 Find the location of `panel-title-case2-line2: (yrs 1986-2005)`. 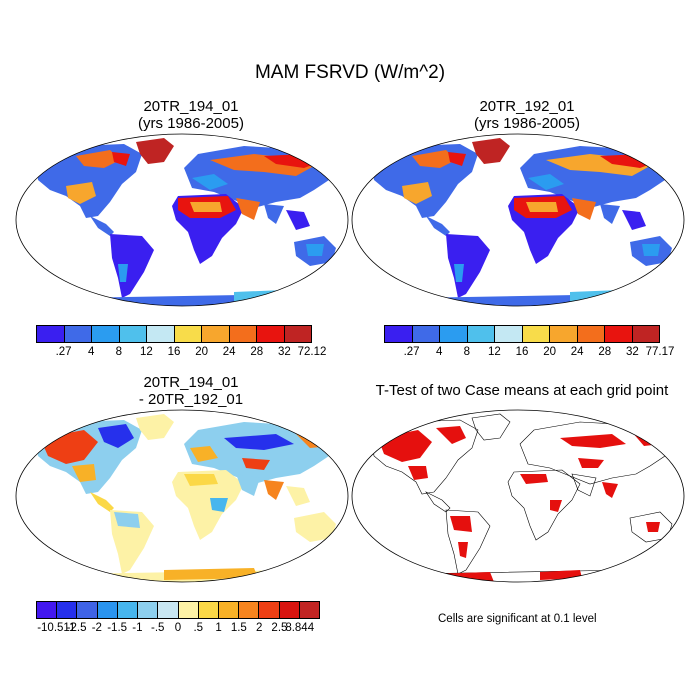

panel-title-case2-line2: (yrs 1986-2005) is located at coordinates (527, 123).